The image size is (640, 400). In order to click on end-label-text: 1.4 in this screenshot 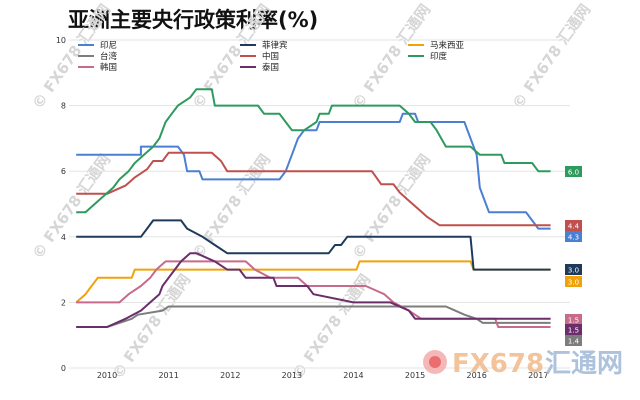, I will do `click(574, 342)`.